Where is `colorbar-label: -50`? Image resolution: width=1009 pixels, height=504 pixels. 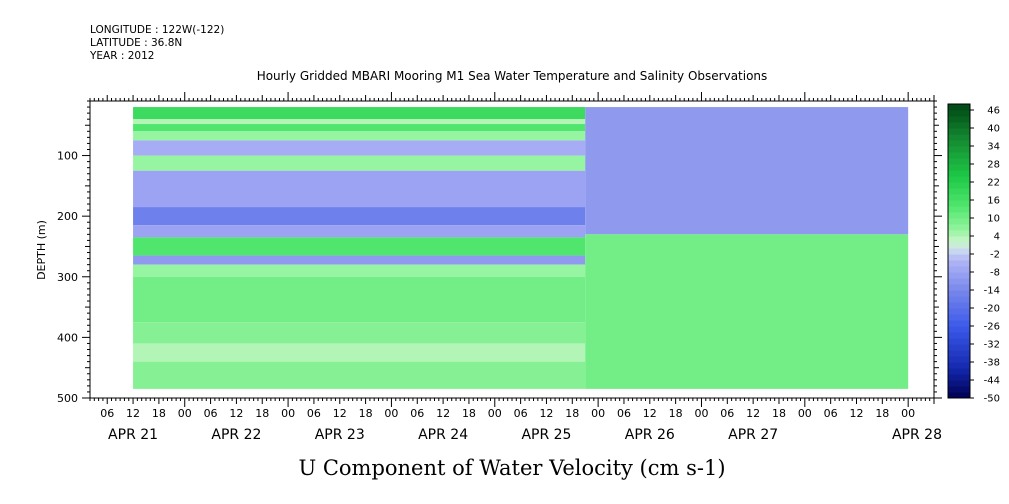
colorbar-label: -50 is located at coordinates (992, 399).